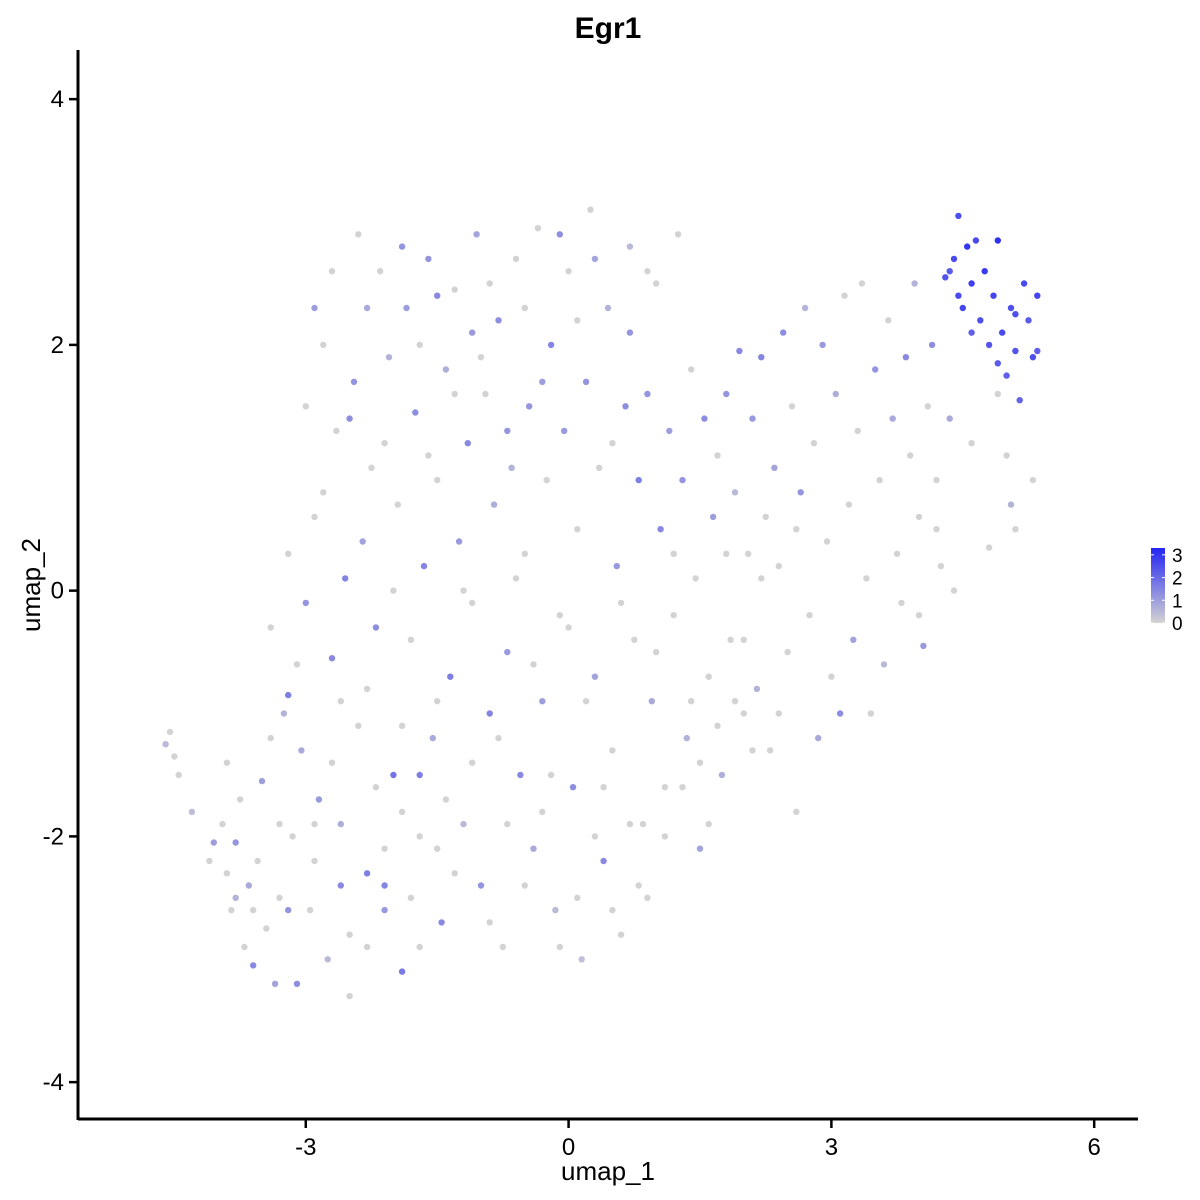 The image size is (1200, 1200). What do you see at coordinates (60, 591) in the screenshot?
I see `y-axis-ticks: -4 -2 0 2 4` at bounding box center [60, 591].